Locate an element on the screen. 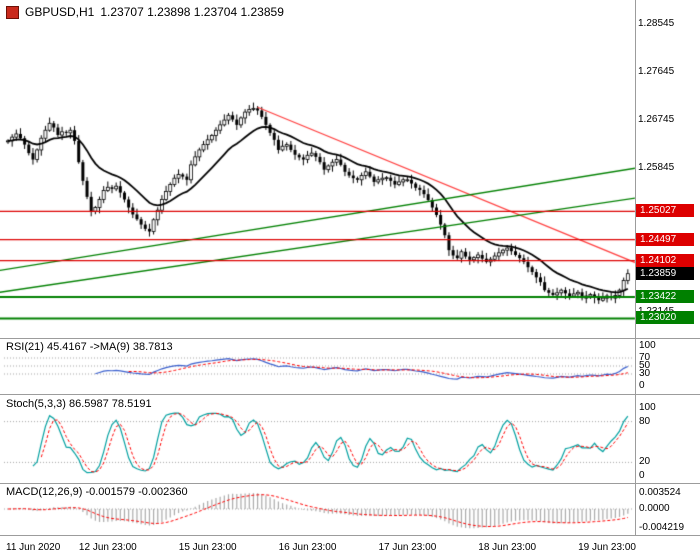  pane-divider-rsi is located at coordinates (350, 338).